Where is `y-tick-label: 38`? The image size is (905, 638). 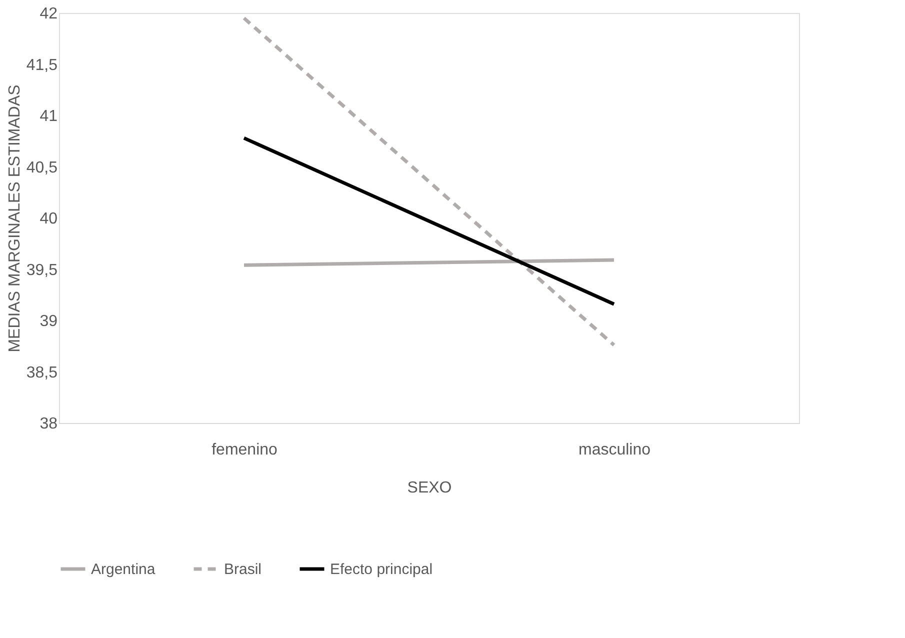
y-tick-label: 38 is located at coordinates (49, 424).